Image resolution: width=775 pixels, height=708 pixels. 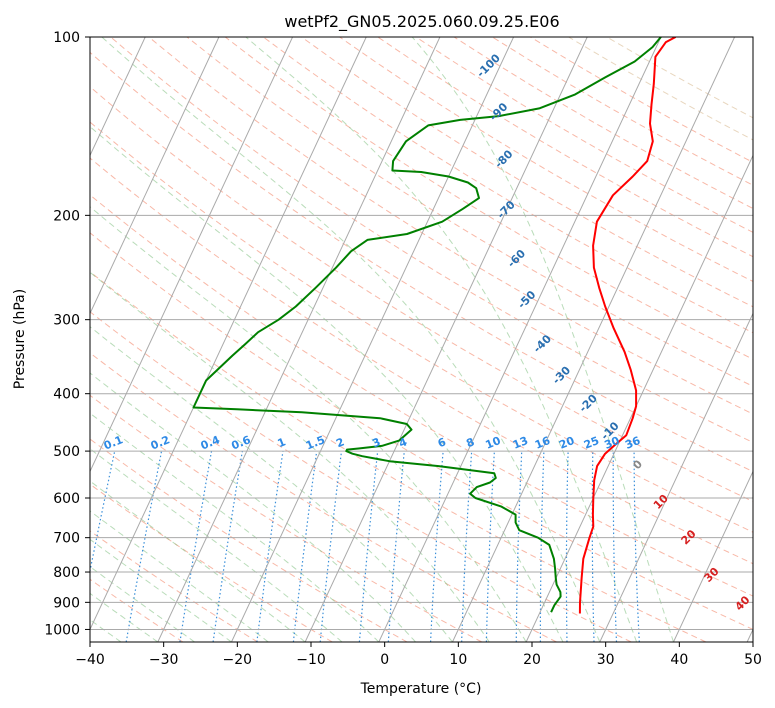 I want to click on y-tick-label: 200, so click(x=66, y=216).